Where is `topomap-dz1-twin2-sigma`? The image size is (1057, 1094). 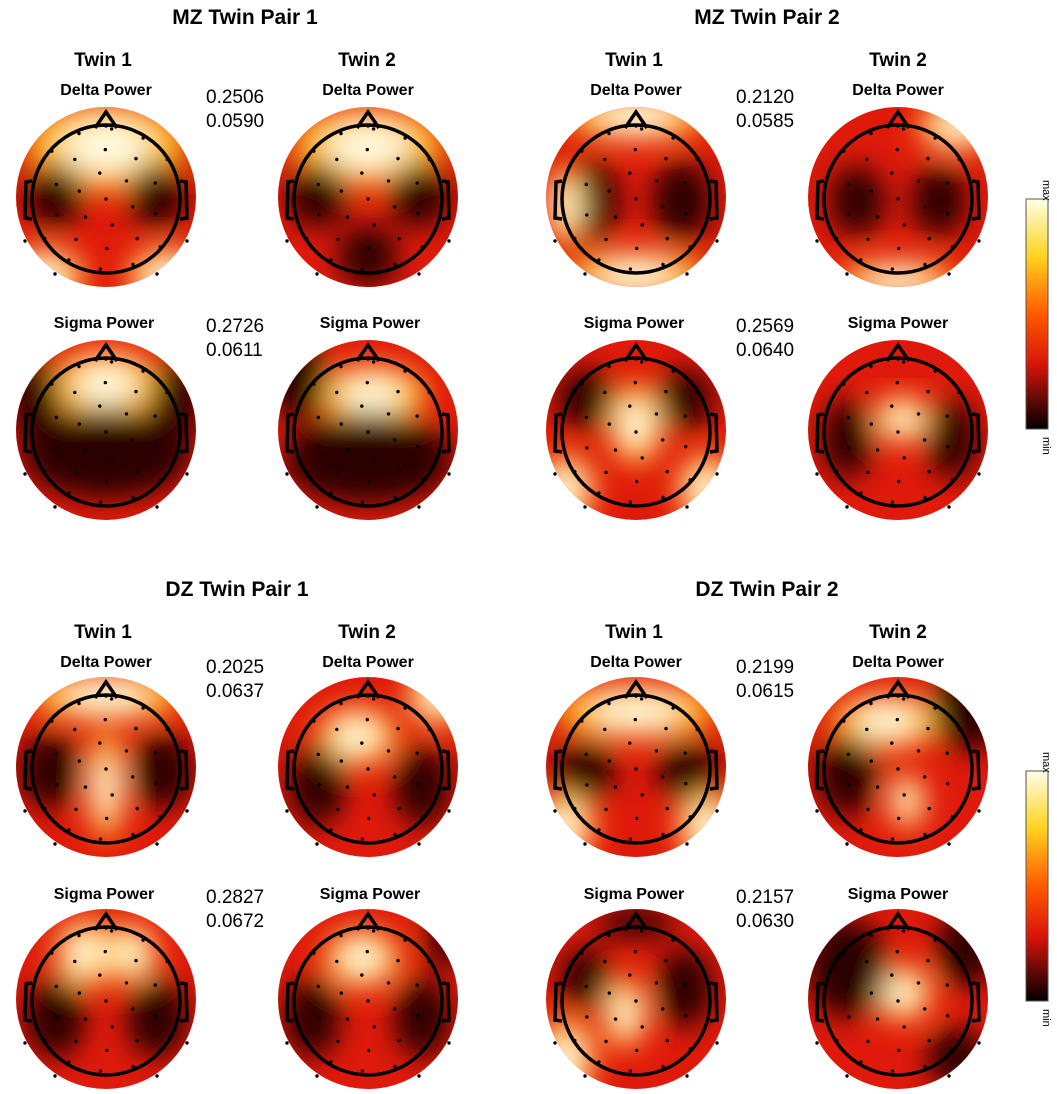 topomap-dz1-twin2-sigma is located at coordinates (368, 999).